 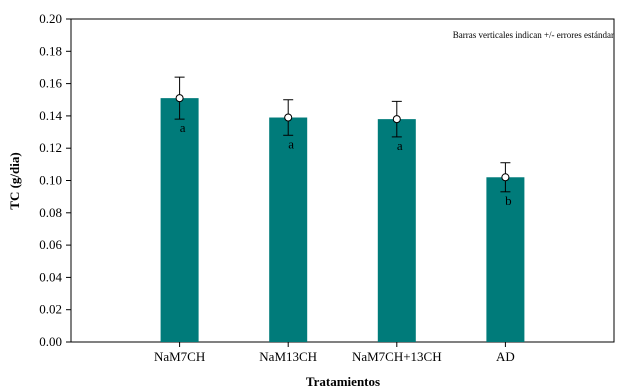 What do you see at coordinates (179, 220) in the screenshot?
I see `bar-nam7ch` at bounding box center [179, 220].